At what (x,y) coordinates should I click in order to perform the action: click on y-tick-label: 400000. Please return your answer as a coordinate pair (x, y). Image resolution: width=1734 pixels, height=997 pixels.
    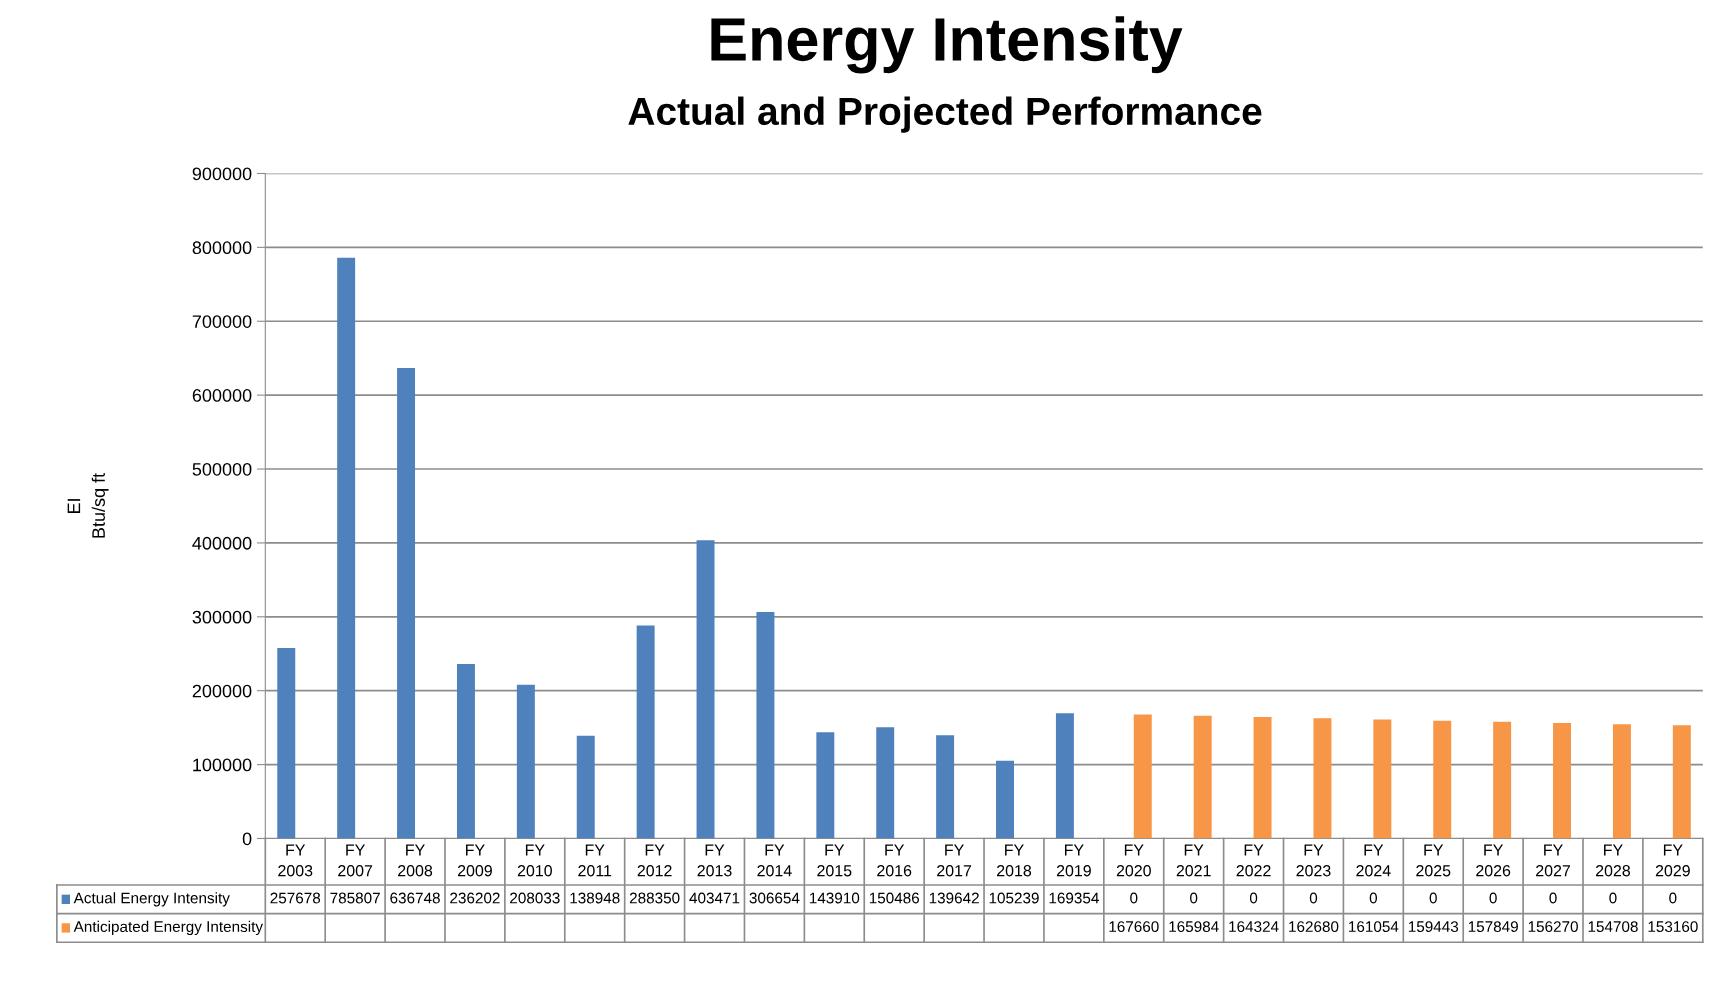
    Looking at the image, I should click on (222, 543).